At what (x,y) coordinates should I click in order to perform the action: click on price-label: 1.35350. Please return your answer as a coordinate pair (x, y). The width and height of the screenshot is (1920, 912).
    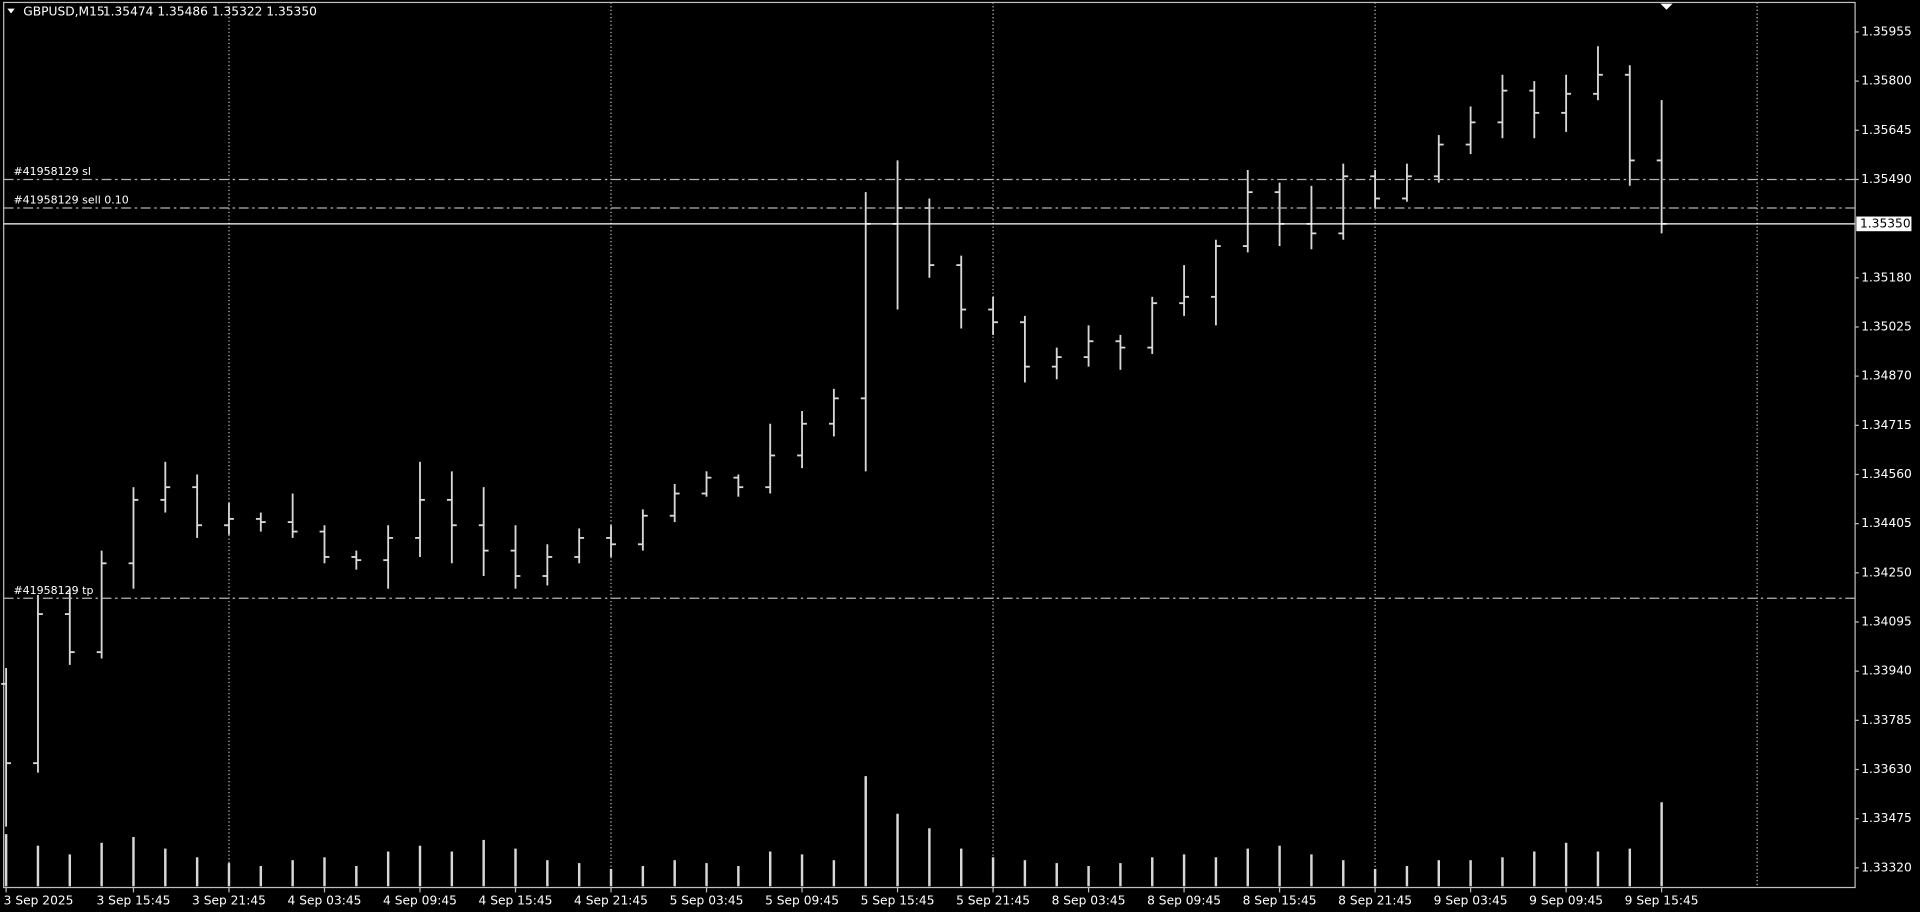
    Looking at the image, I should click on (1885, 223).